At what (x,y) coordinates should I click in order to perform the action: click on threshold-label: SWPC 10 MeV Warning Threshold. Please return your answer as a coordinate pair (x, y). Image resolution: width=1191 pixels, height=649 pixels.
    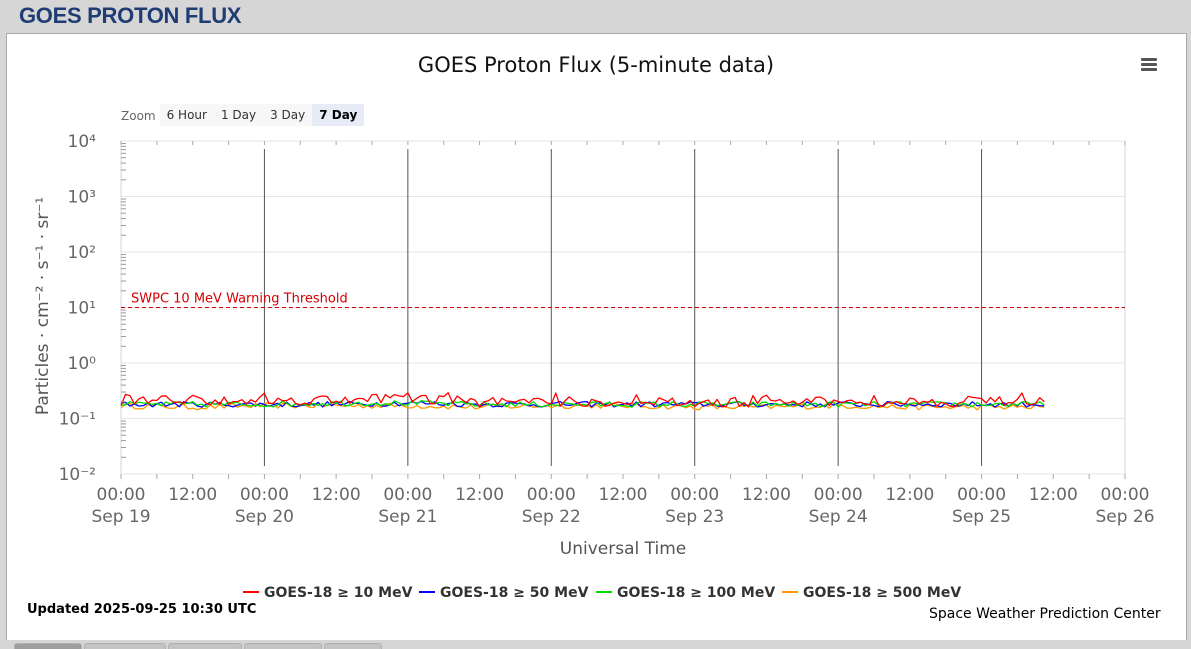
    Looking at the image, I should click on (239, 299).